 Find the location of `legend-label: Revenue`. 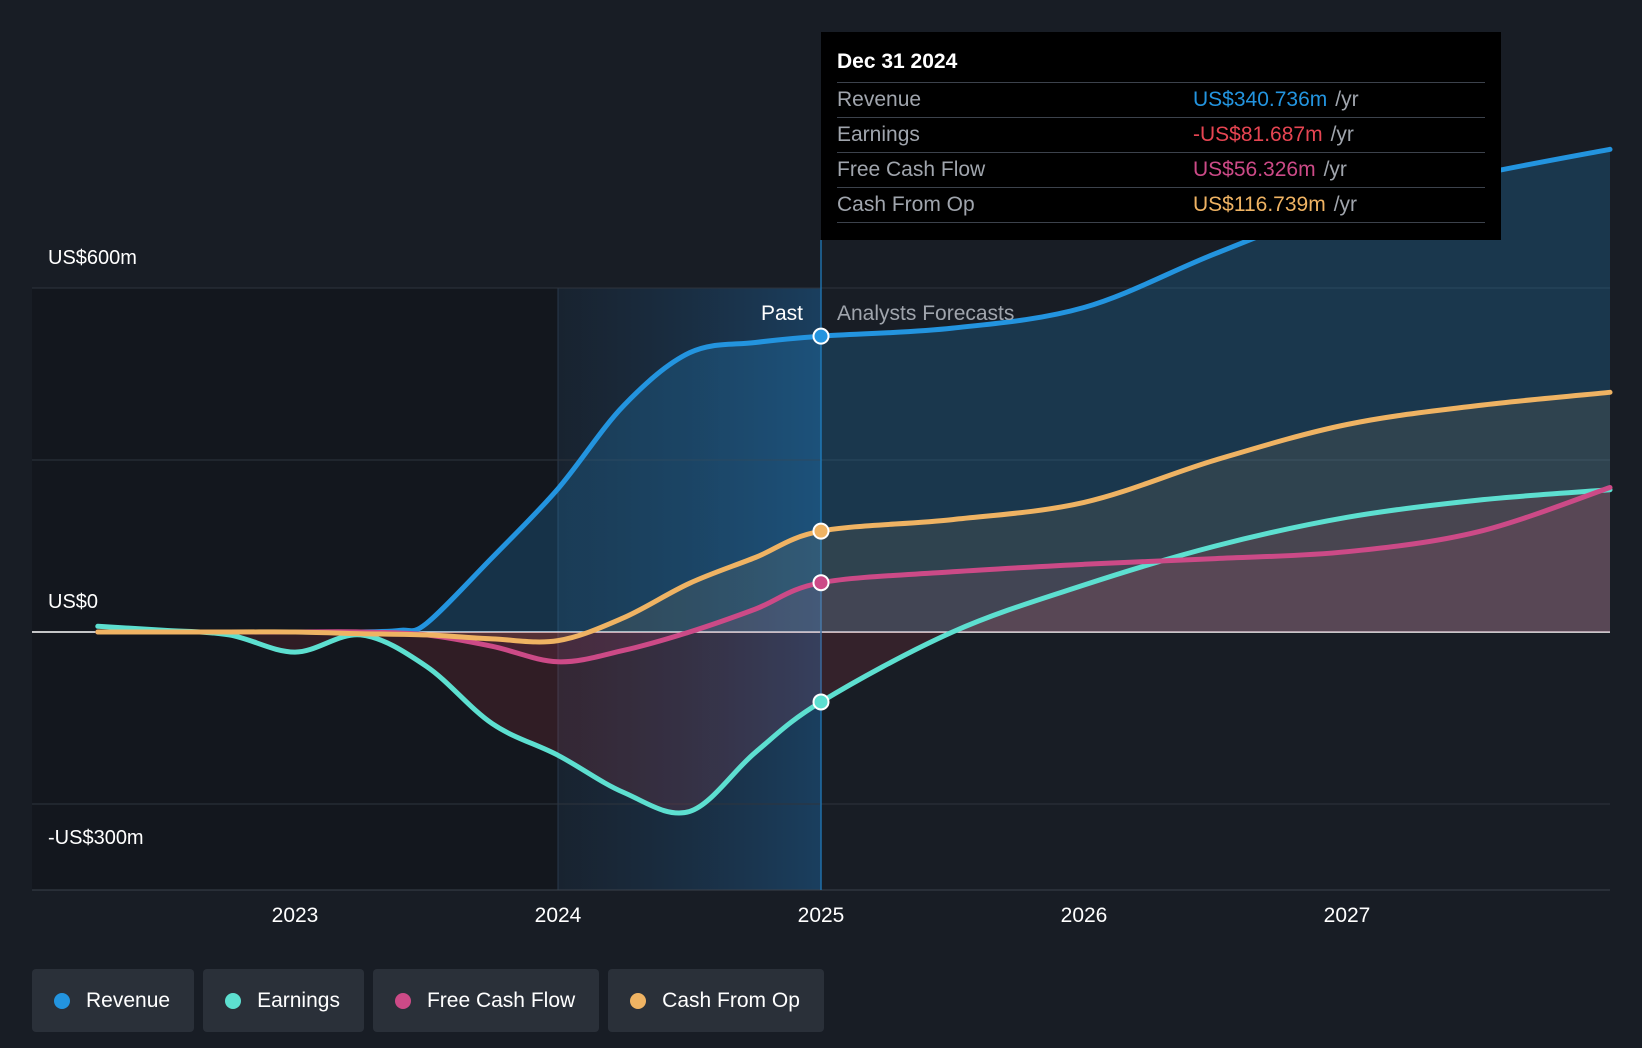

legend-label: Revenue is located at coordinates (128, 1000).